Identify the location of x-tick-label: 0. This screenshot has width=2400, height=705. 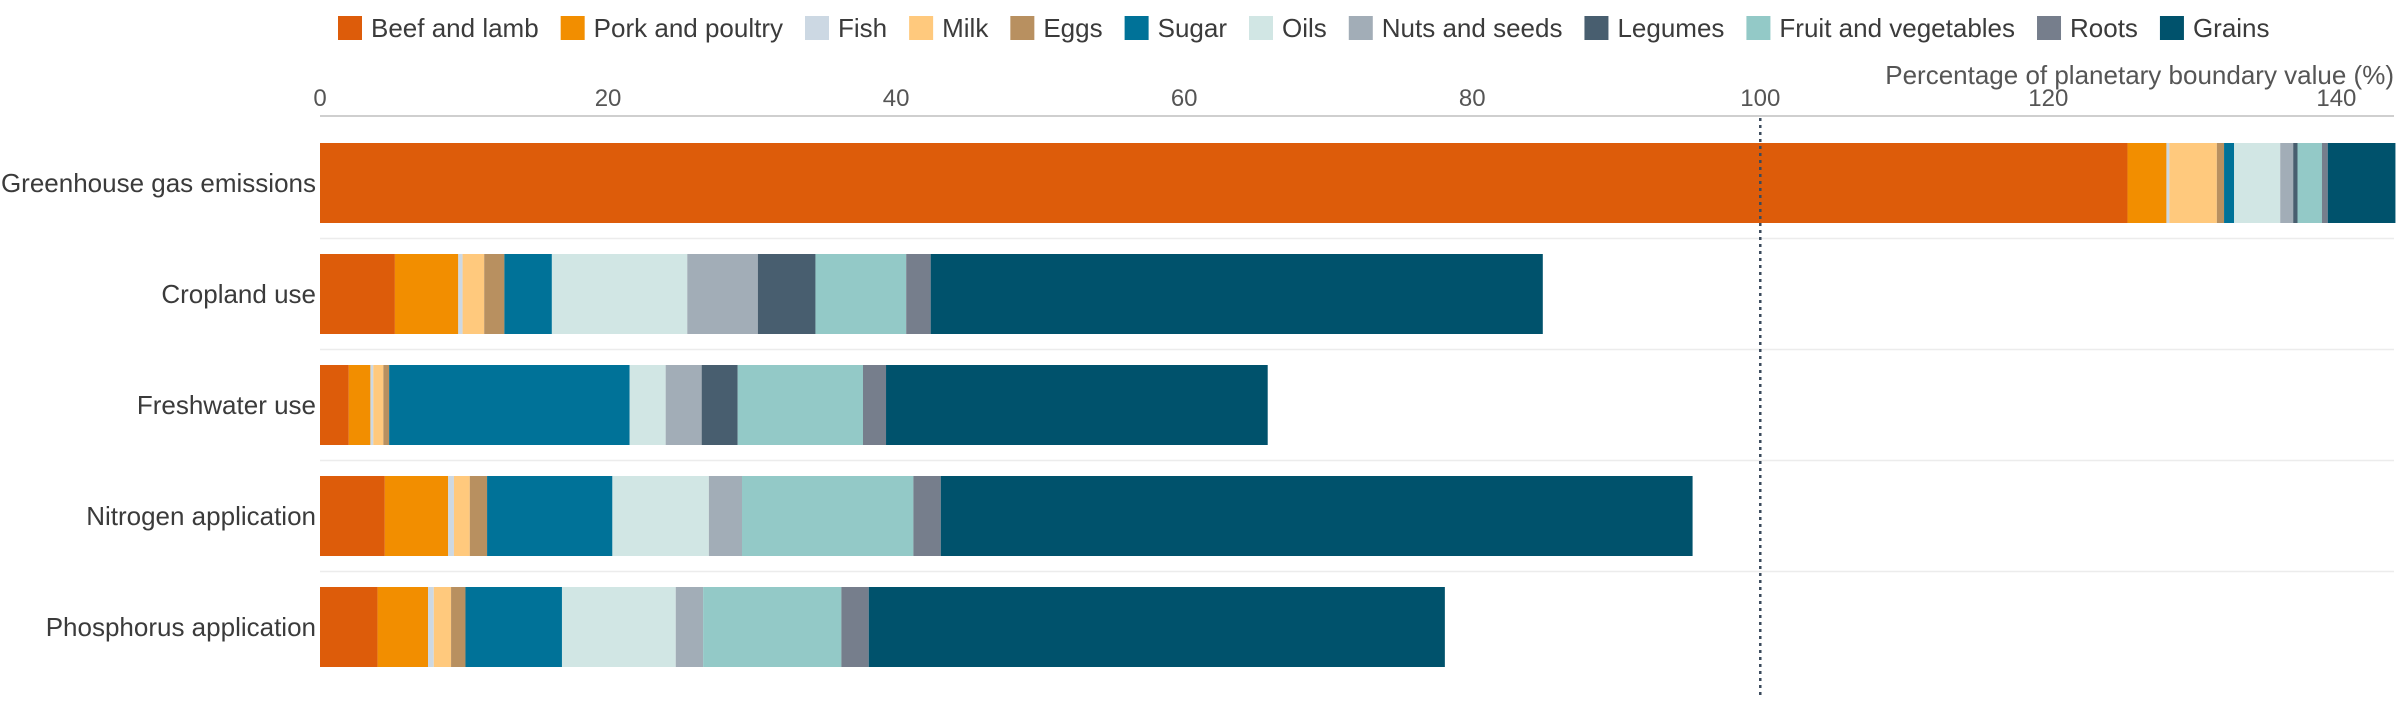
(319, 98).